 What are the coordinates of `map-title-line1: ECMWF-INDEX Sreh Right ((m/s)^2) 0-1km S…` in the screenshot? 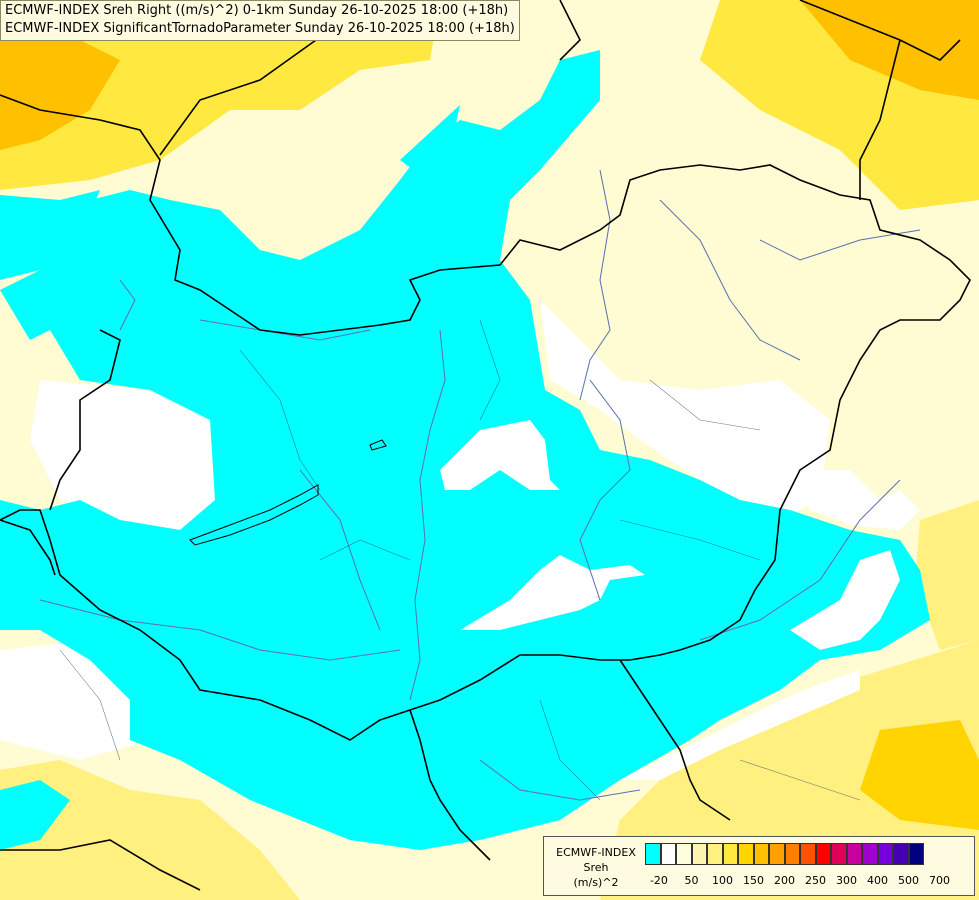 It's located at (257, 10).